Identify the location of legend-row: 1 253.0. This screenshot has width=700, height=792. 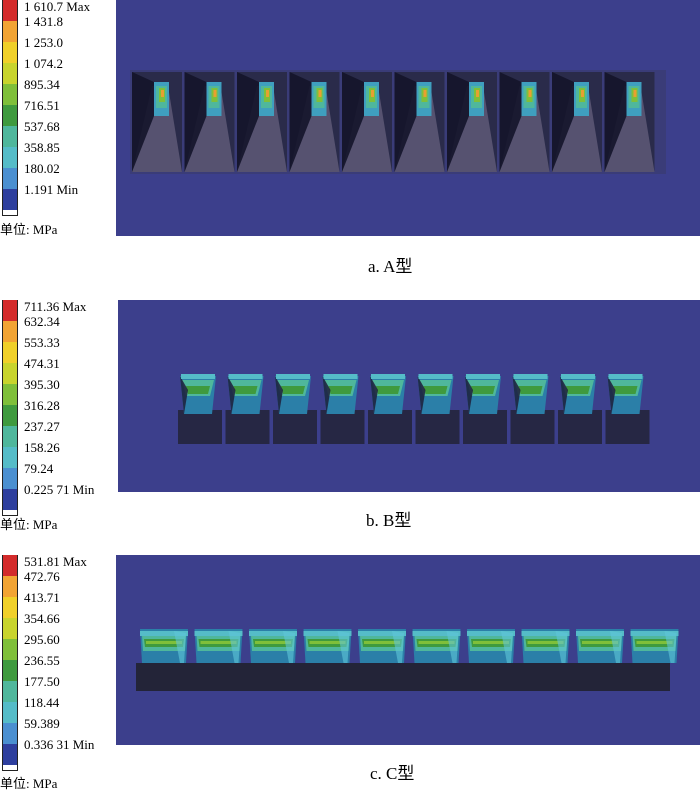
(59, 49).